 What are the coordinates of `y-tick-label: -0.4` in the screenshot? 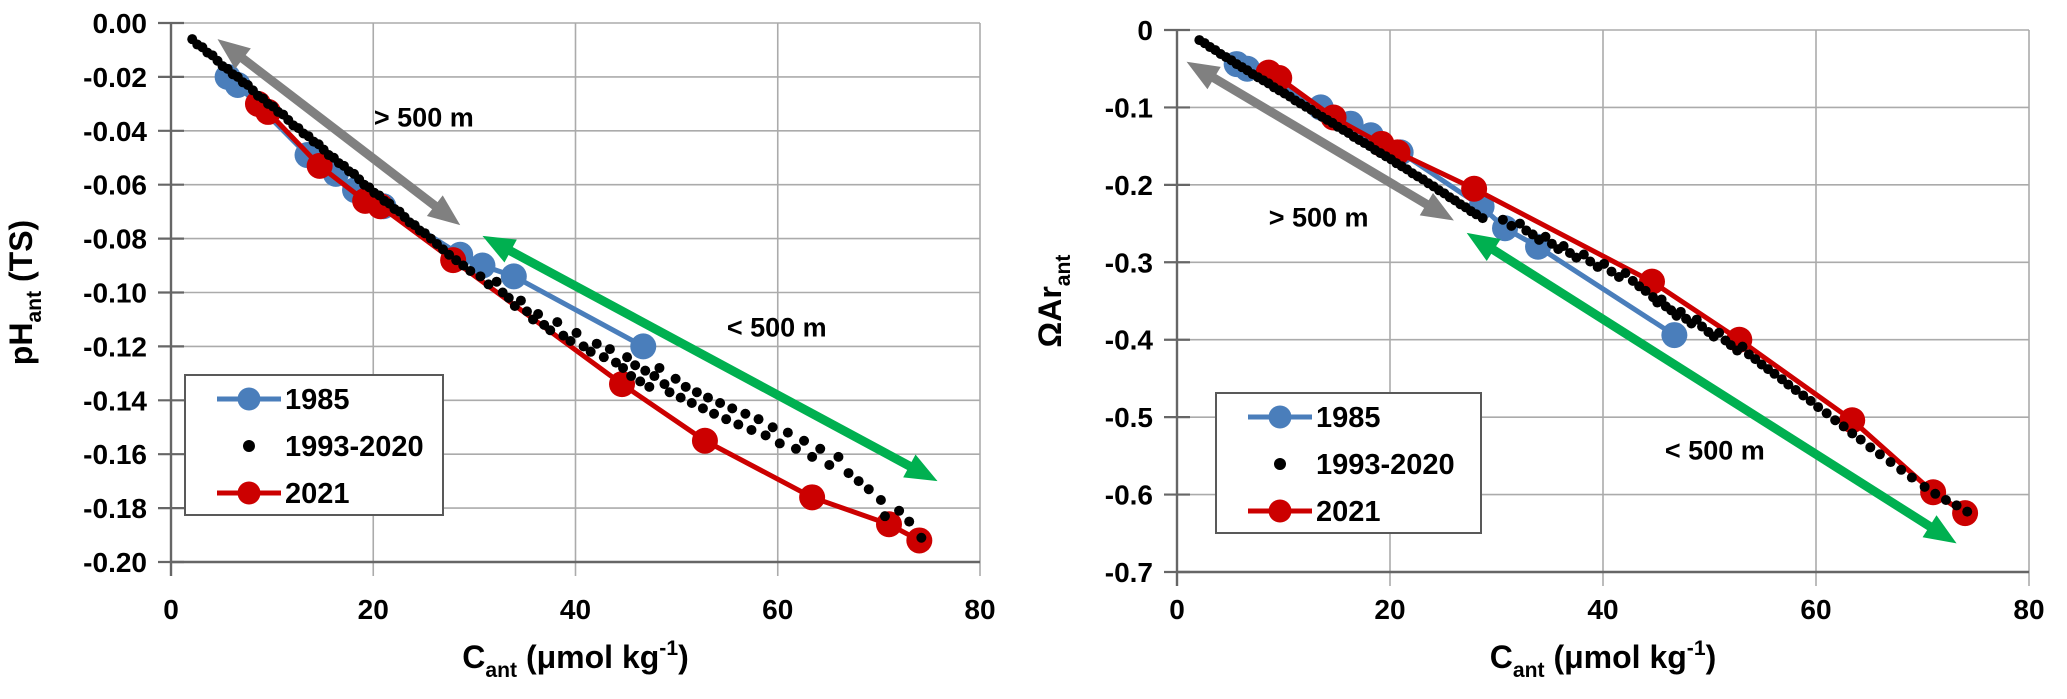 It's located at (1129, 340).